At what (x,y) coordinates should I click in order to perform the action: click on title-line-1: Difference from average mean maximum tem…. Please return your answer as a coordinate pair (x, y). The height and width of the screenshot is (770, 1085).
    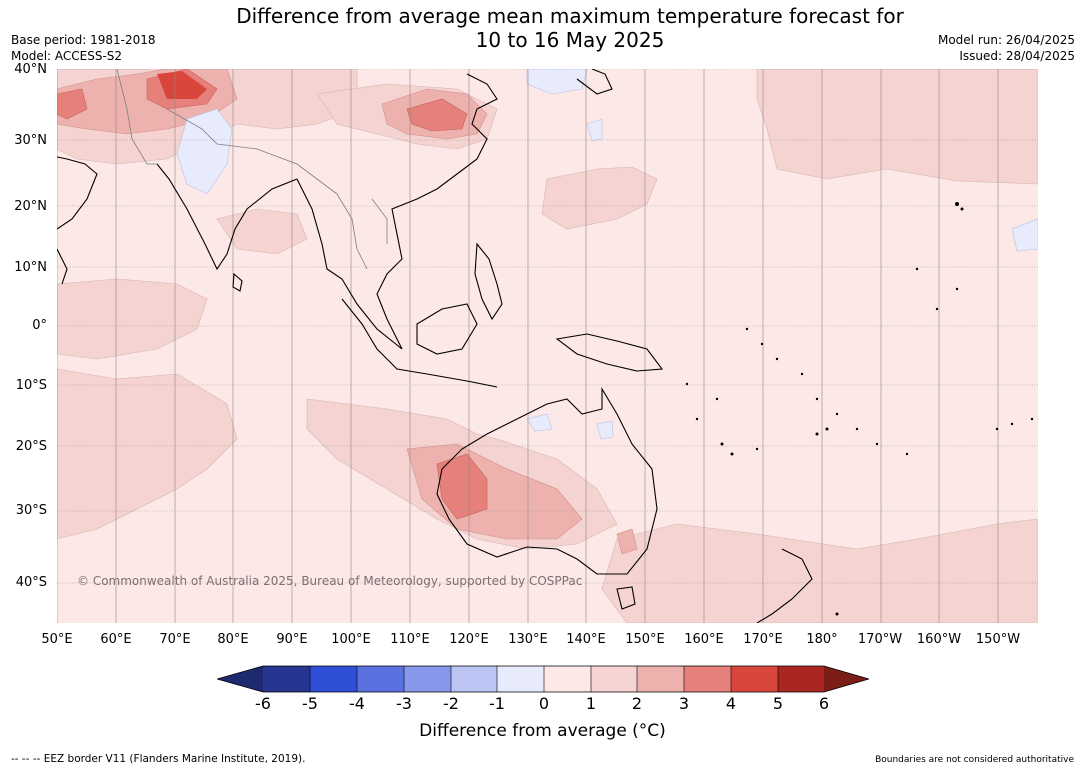
    Looking at the image, I should click on (570, 16).